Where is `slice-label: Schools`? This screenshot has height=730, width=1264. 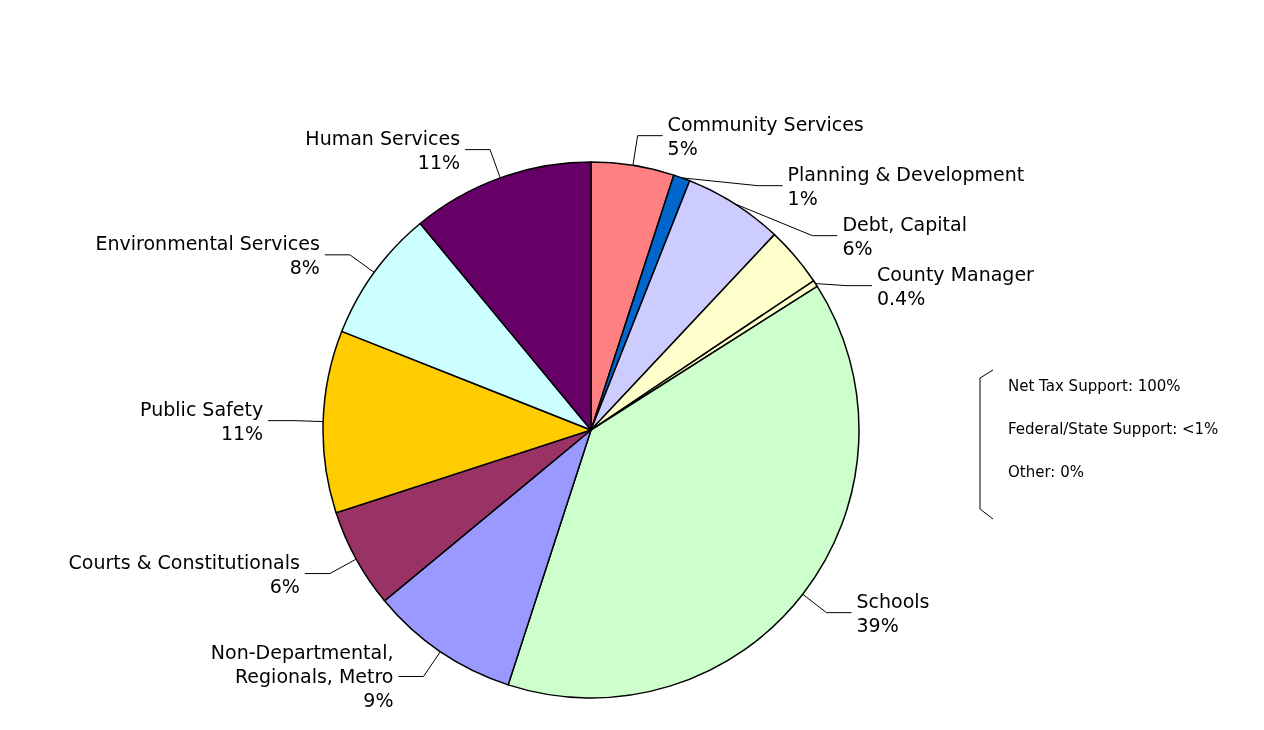 slice-label: Schools is located at coordinates (893, 600).